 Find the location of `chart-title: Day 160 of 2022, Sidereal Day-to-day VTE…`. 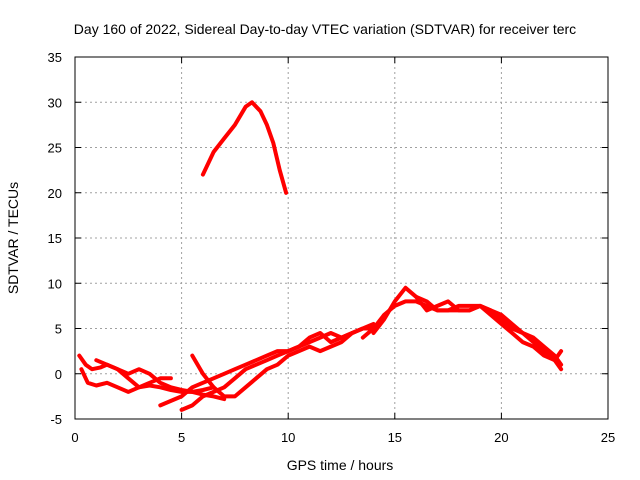

chart-title: Day 160 of 2022, Sidereal Day-to-day VTE… is located at coordinates (325, 29).